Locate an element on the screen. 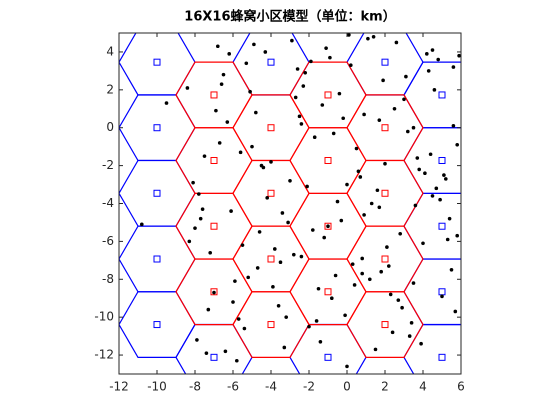 The height and width of the screenshot is (420, 560). x-tick-label: -12 is located at coordinates (119, 387).